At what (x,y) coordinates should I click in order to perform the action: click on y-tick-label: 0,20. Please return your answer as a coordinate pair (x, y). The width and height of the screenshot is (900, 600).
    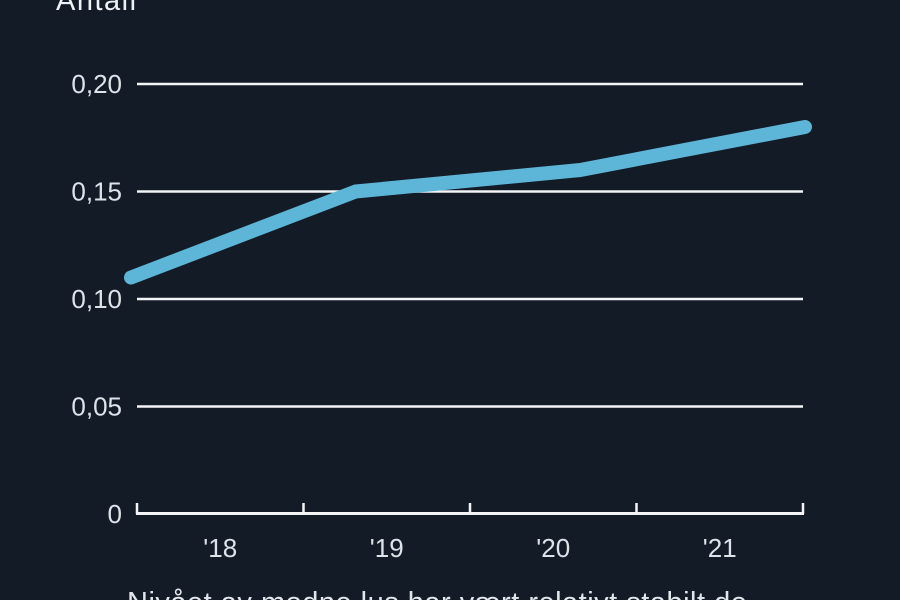
    Looking at the image, I should click on (96, 84).